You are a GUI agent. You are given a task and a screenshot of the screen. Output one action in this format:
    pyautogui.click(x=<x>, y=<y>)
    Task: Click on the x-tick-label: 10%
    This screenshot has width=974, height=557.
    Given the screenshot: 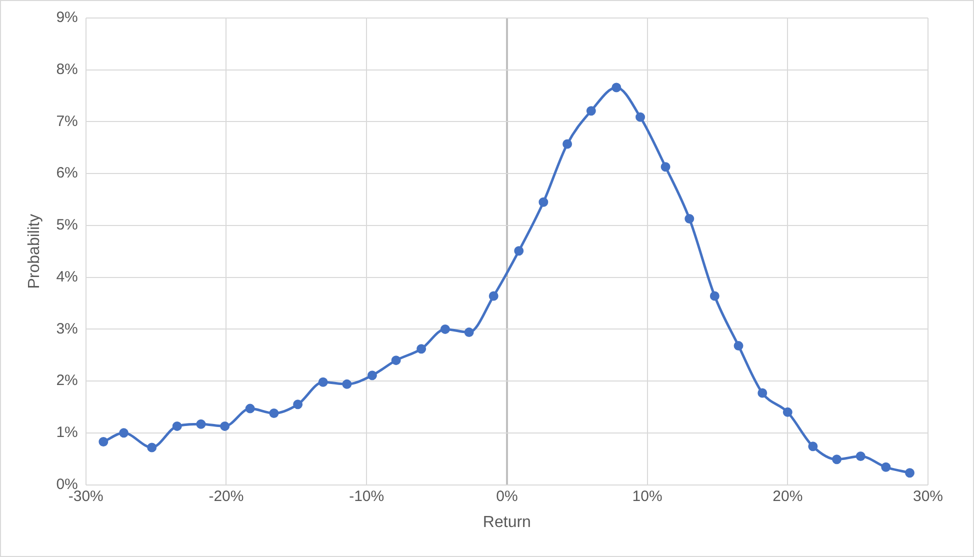 What is the action you would take?
    pyautogui.click(x=647, y=496)
    